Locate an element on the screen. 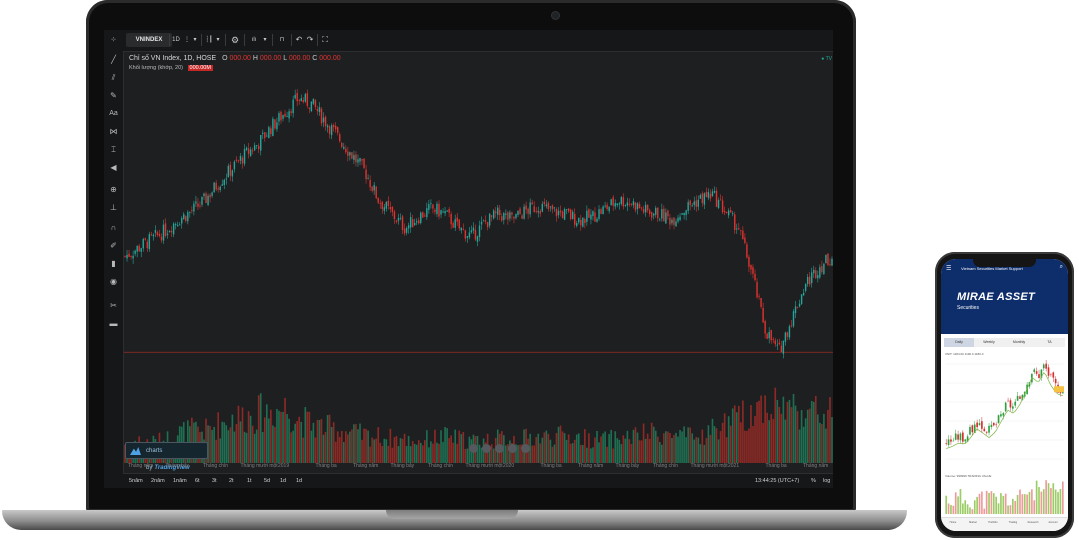 This screenshot has width=1079, height=540. clock-display: 13:44:25 (UTC+7) is located at coordinates (777, 481).